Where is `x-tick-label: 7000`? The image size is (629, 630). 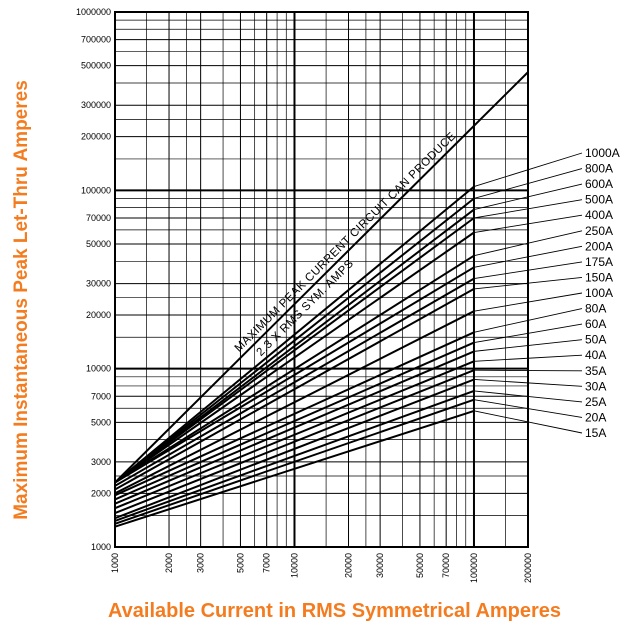
x-tick-label: 7000 is located at coordinates (267, 563).